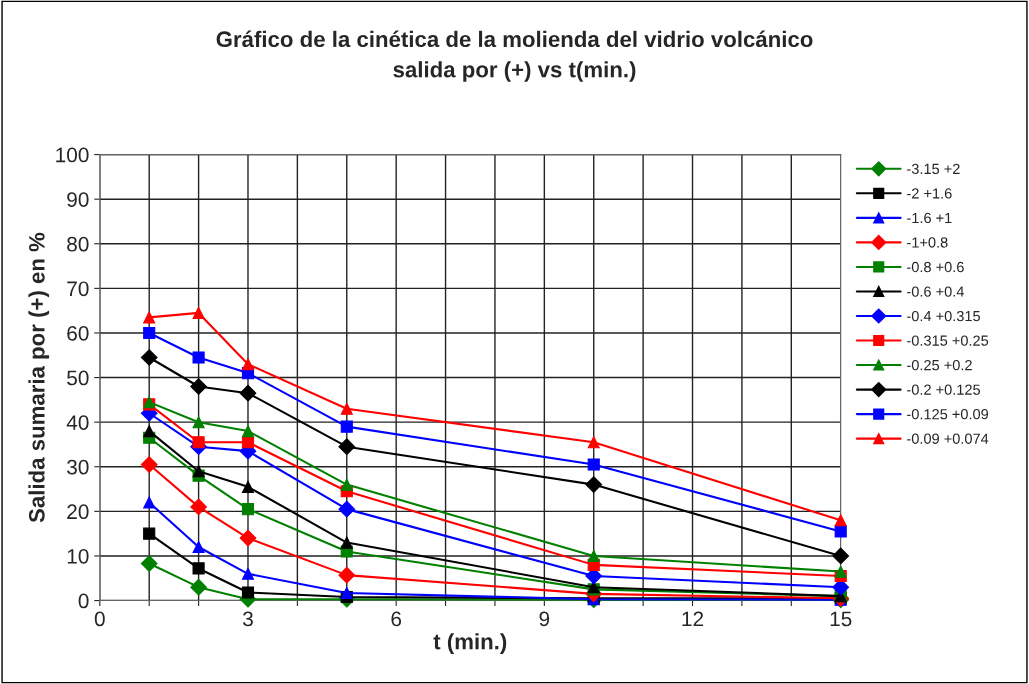 The image size is (1029, 684). Describe the element at coordinates (927, 242) in the screenshot. I see `legend-label: -1+0.8` at that location.